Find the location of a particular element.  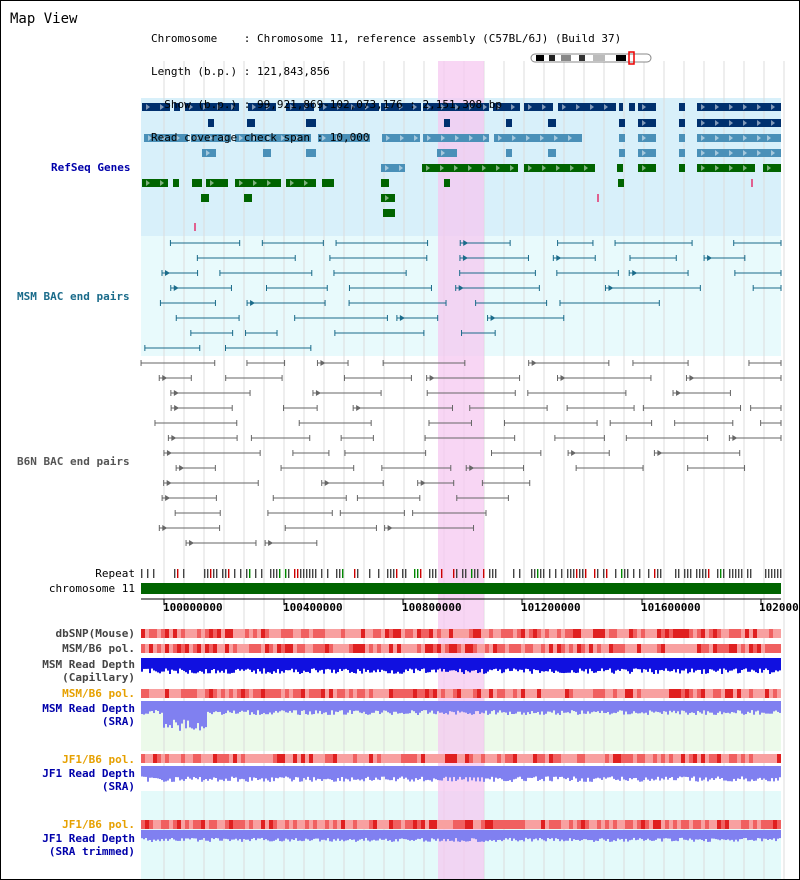

track-label-msm-bac: MSM BAC end pairs is located at coordinates (73, 296).